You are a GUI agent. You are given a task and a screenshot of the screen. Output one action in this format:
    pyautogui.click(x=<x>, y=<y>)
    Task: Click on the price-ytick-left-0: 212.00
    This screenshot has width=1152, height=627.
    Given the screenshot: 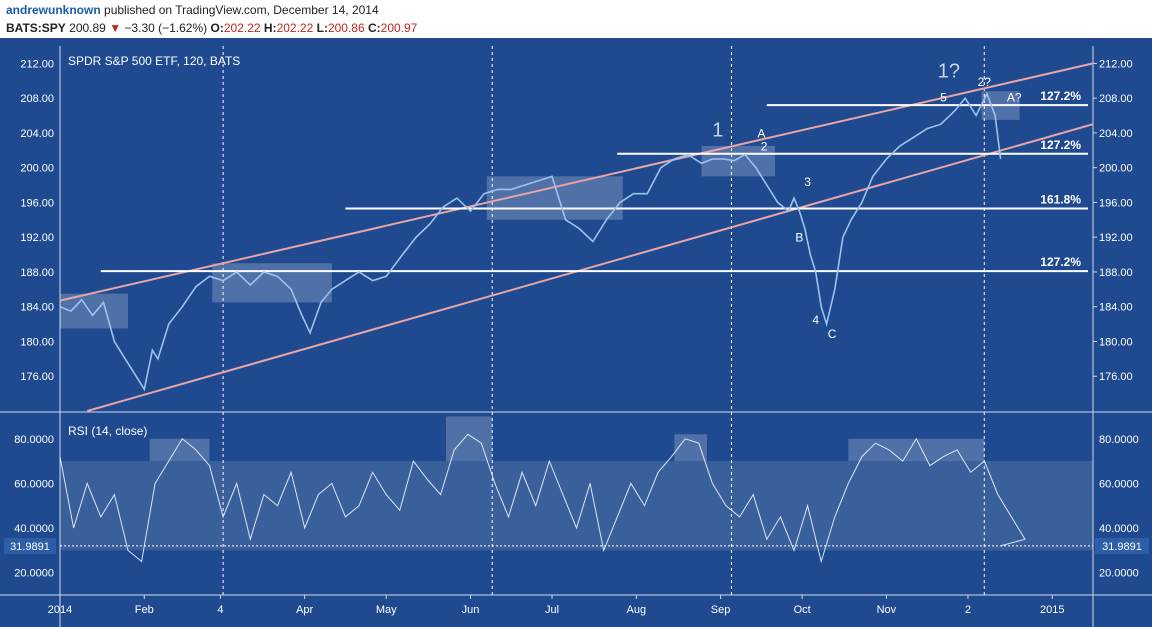 What is the action you would take?
    pyautogui.click(x=37, y=64)
    